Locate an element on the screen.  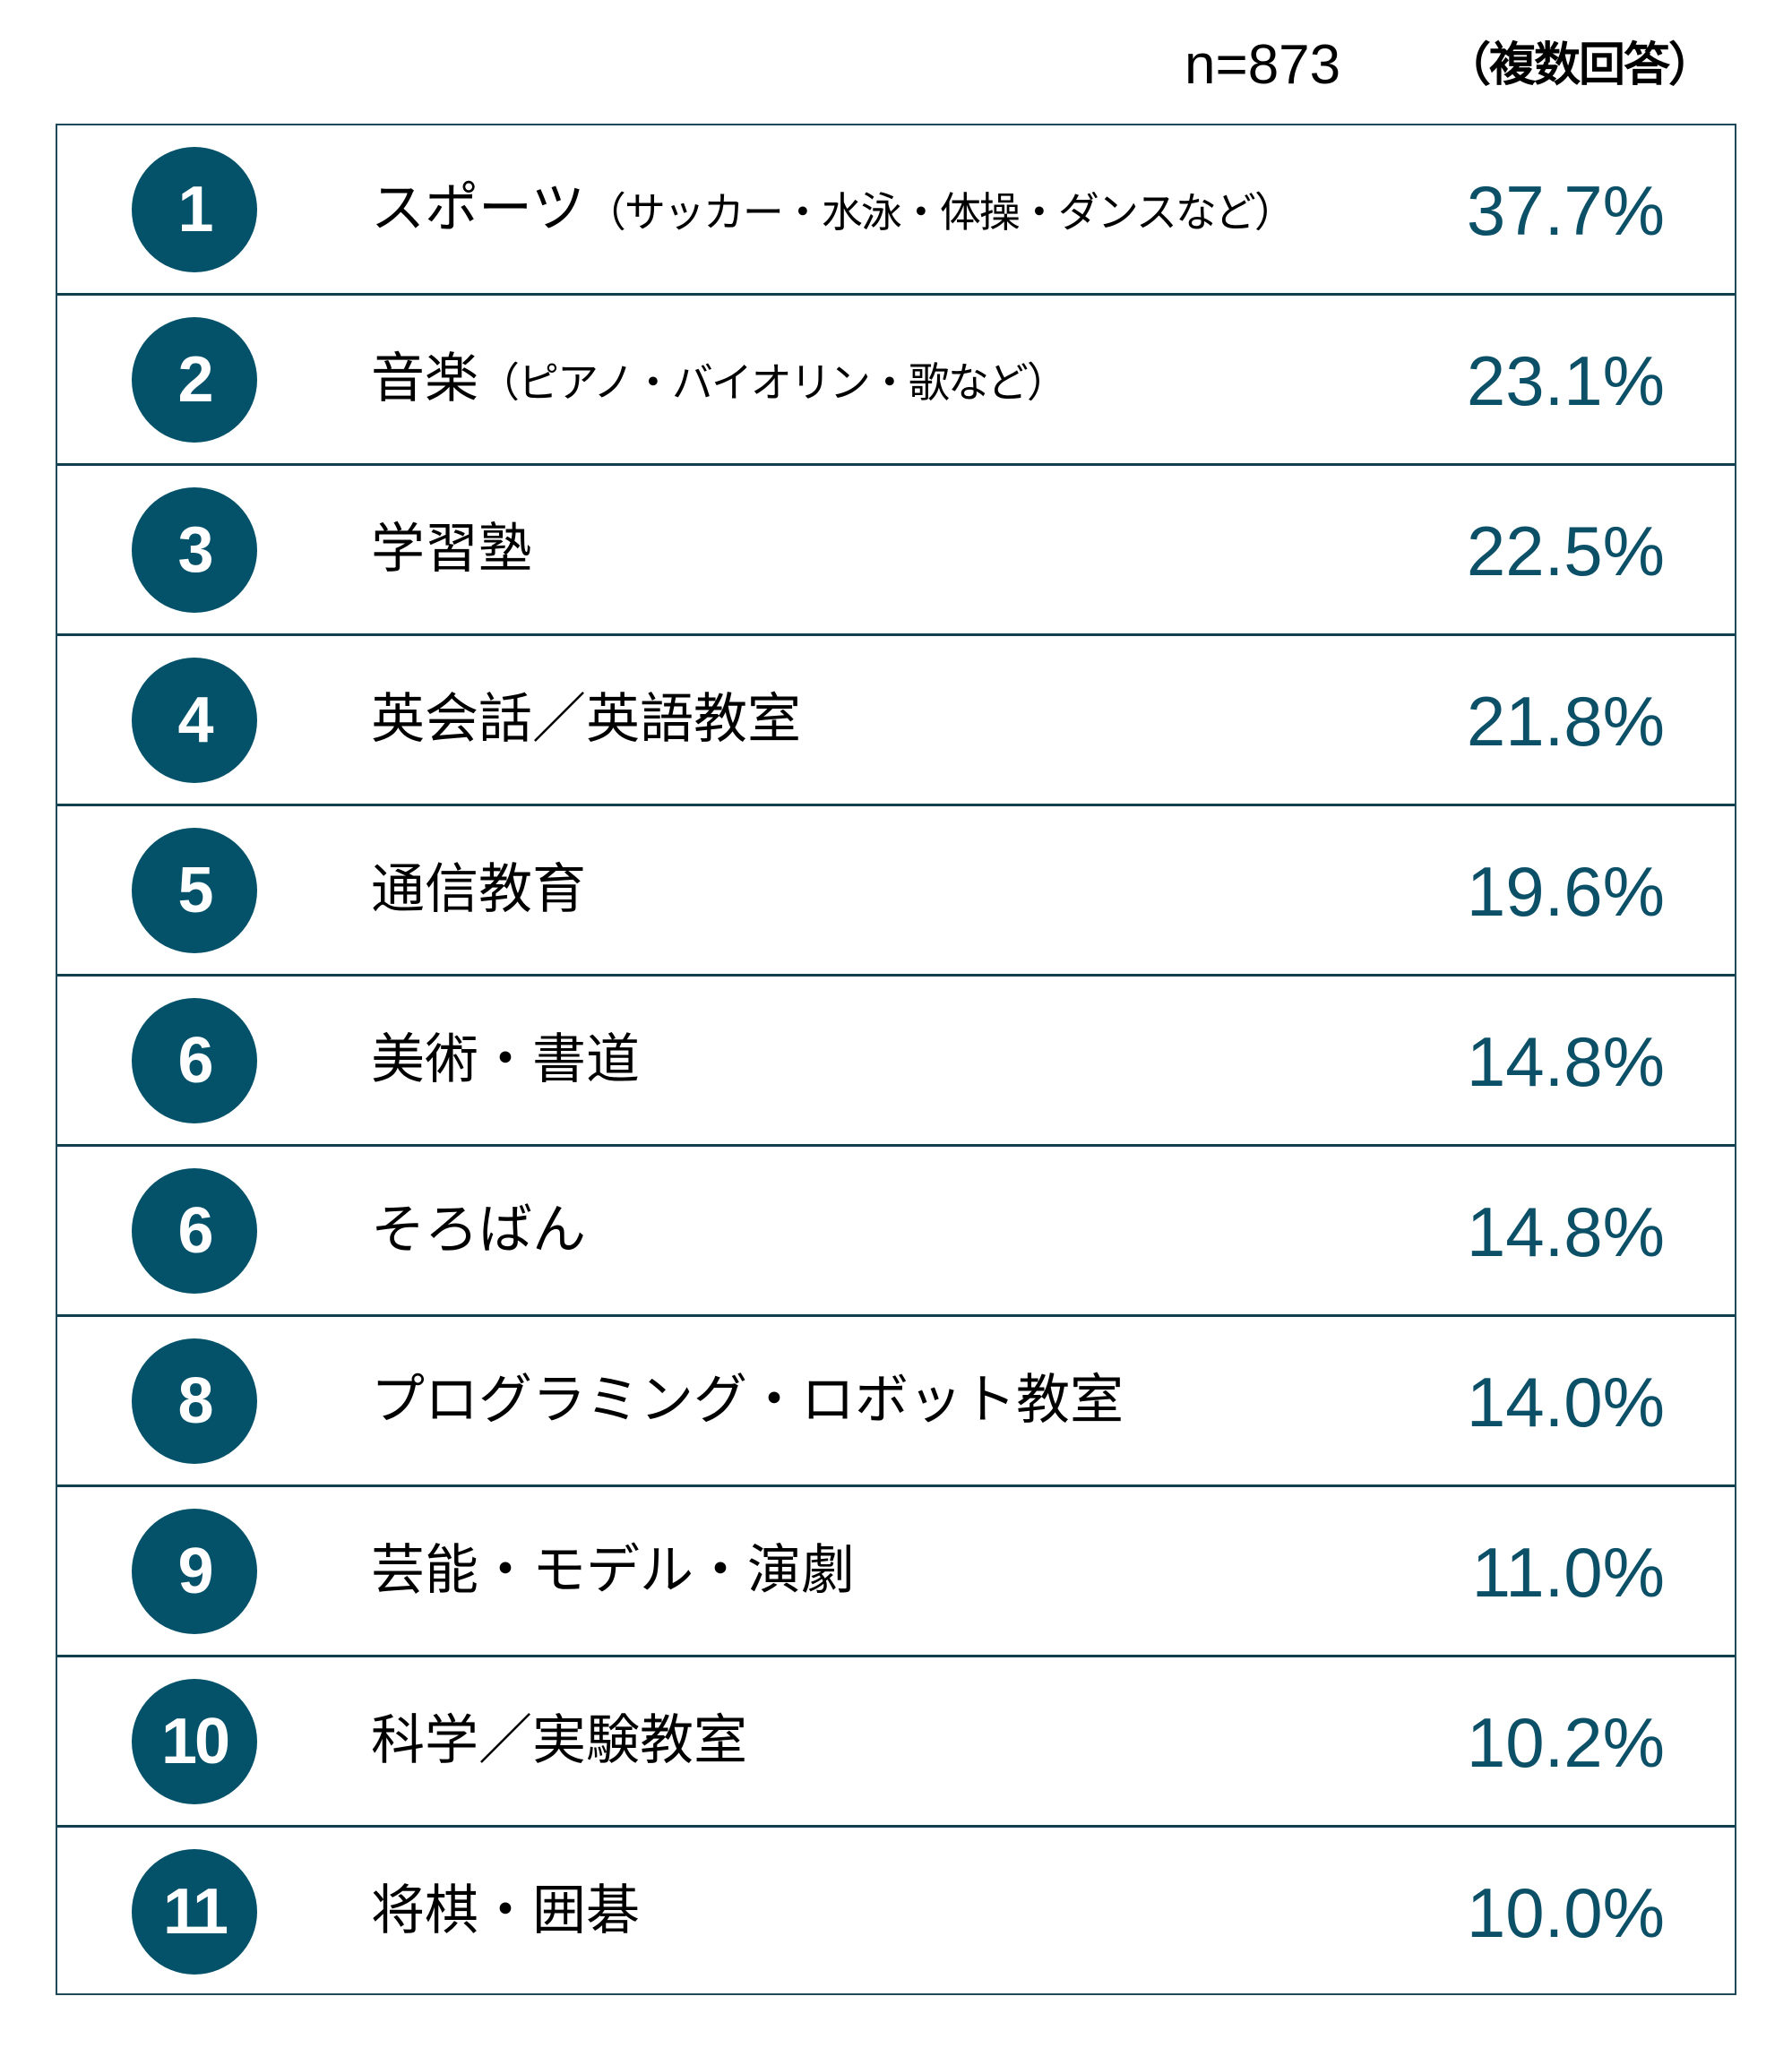
table-row: 6 美術・書道 14.8% is located at coordinates (896, 1062).